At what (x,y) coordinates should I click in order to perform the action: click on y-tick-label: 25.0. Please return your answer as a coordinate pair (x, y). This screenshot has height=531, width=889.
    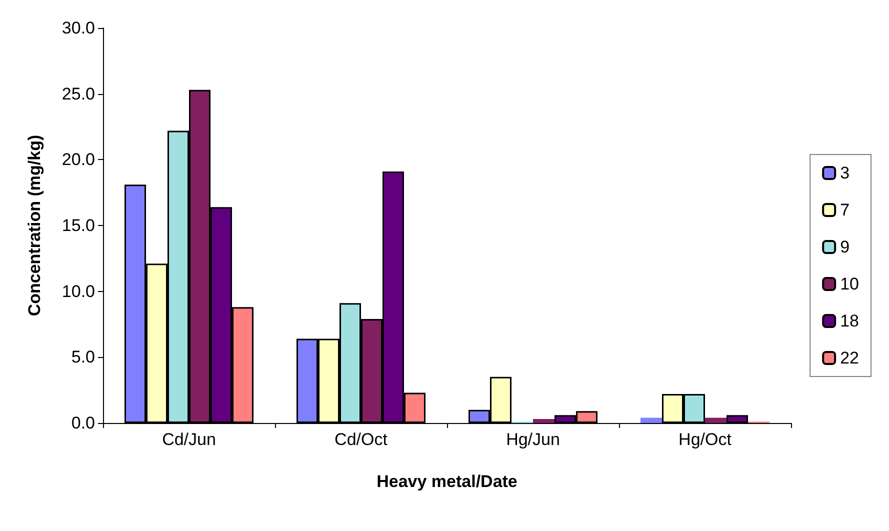
    Looking at the image, I should click on (78, 94).